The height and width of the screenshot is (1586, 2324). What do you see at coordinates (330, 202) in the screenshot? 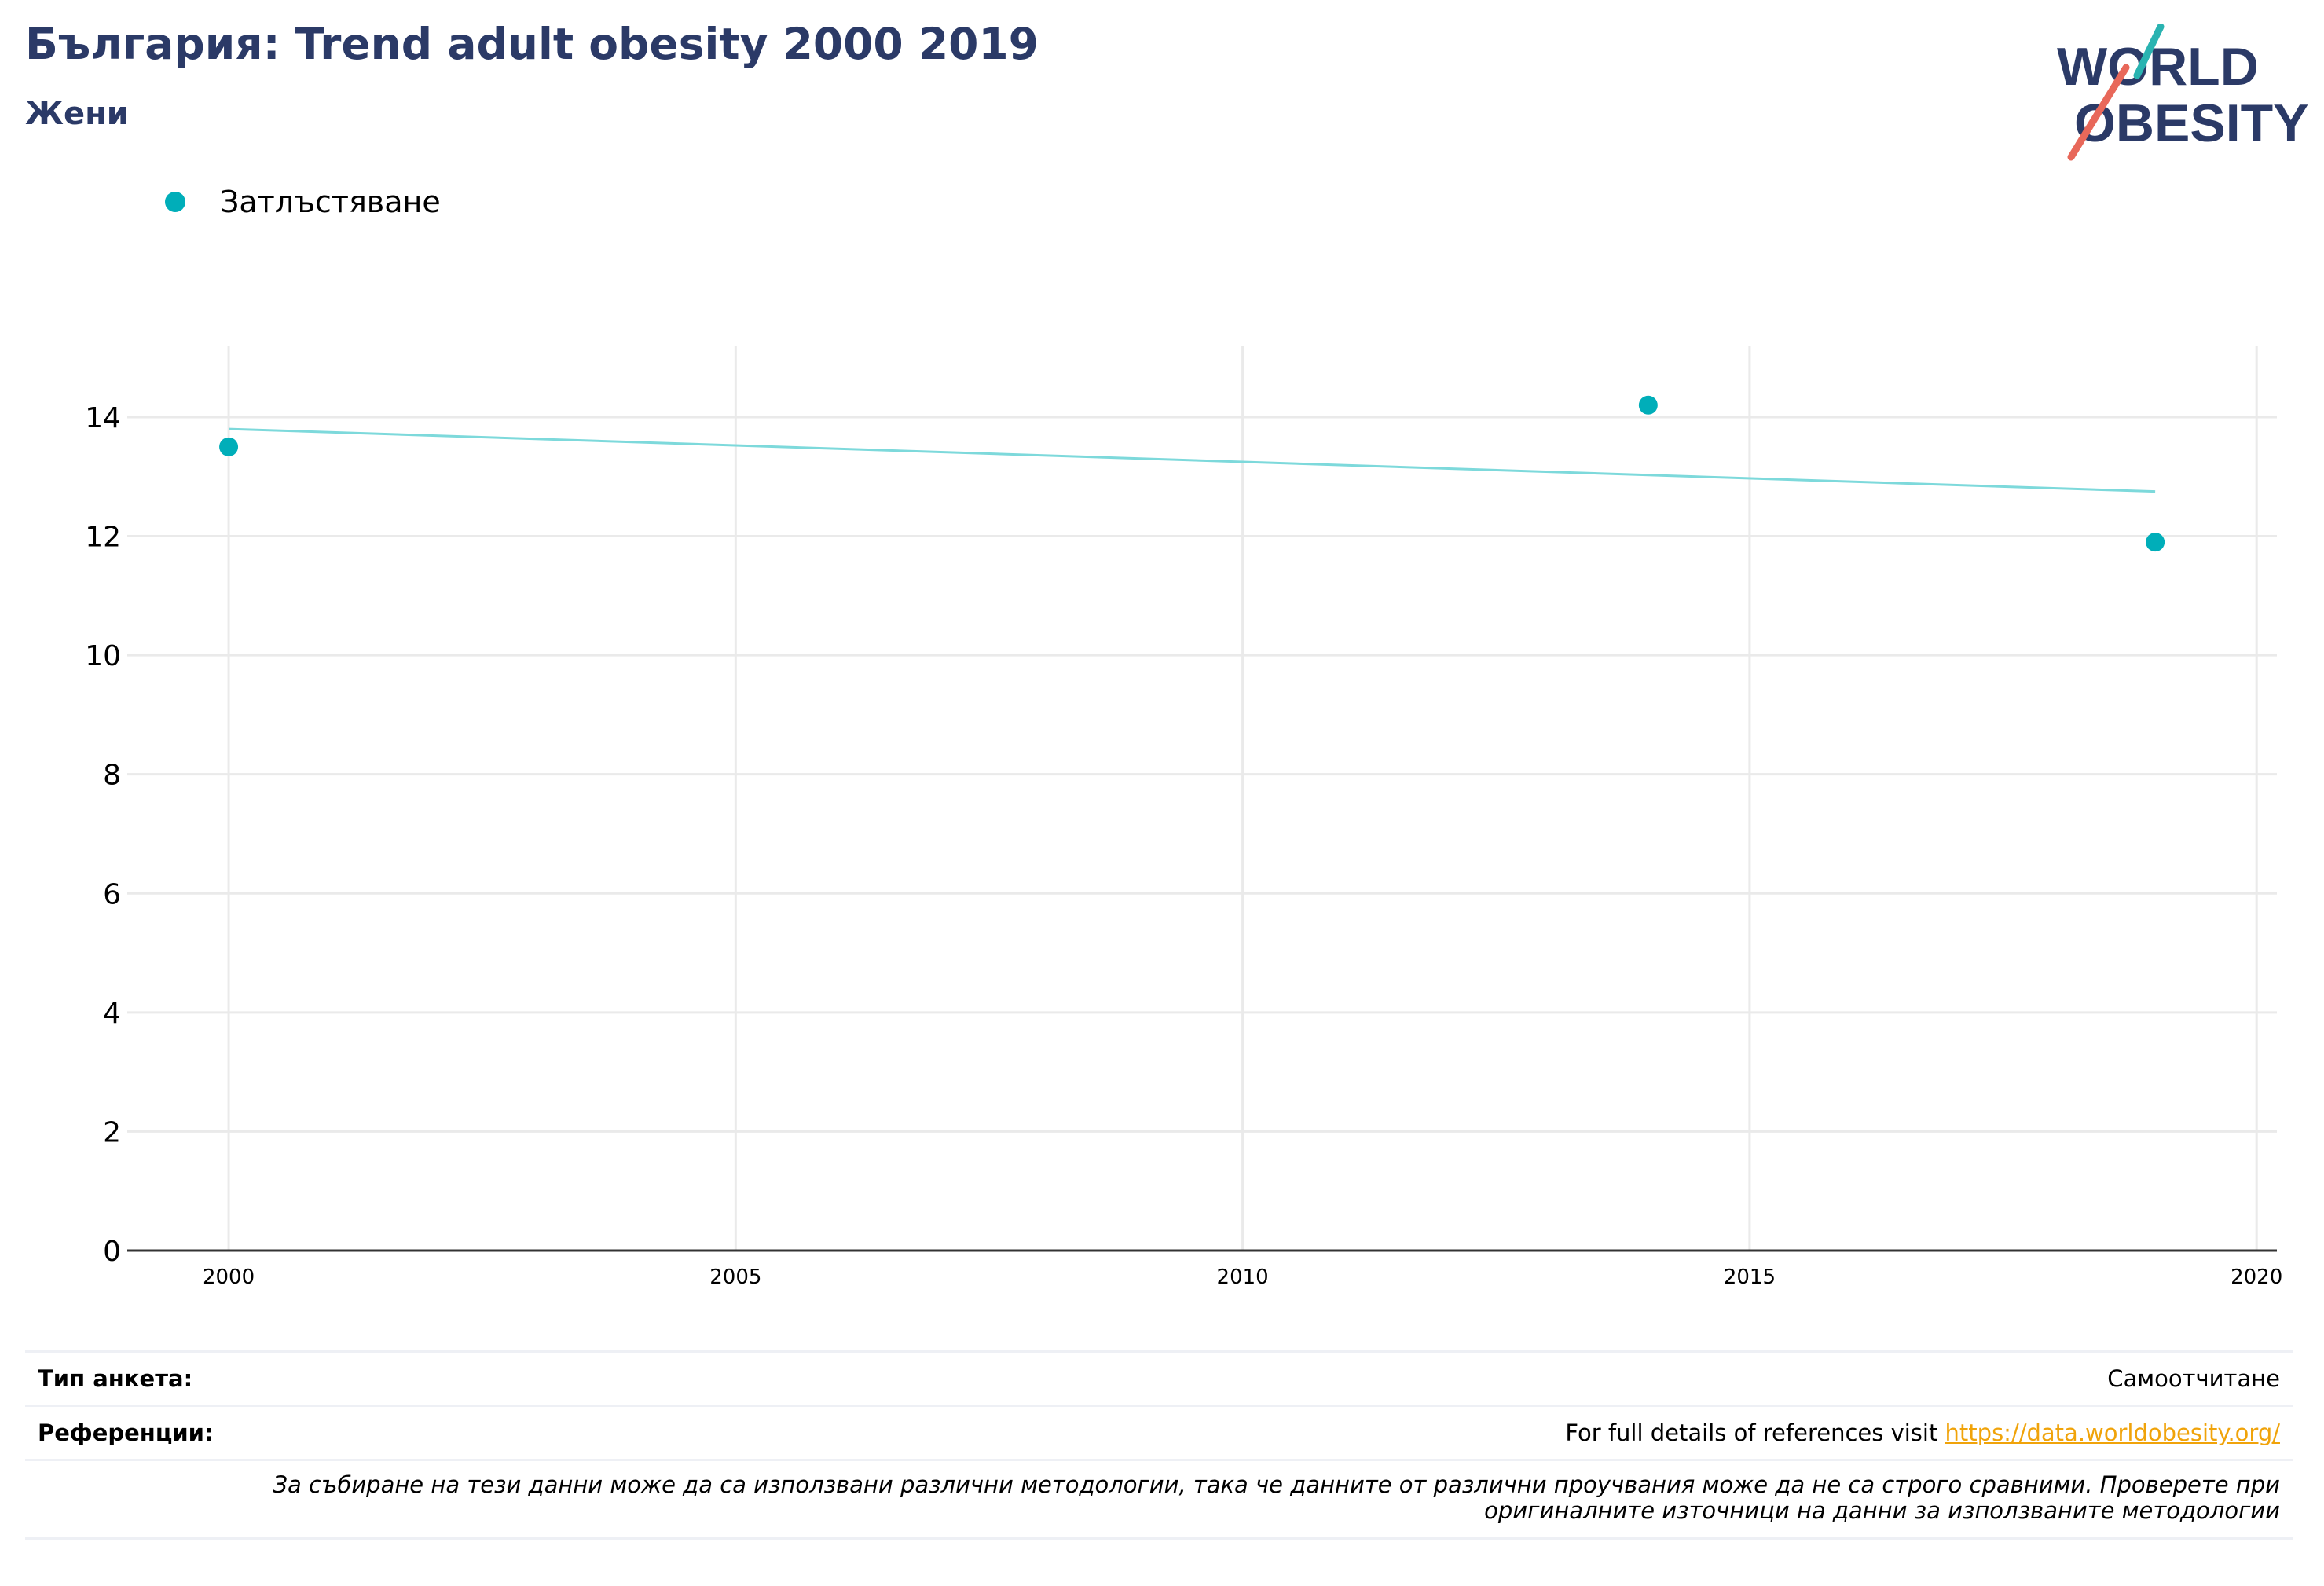
I see `legend-label: Затлъстяване` at bounding box center [330, 202].